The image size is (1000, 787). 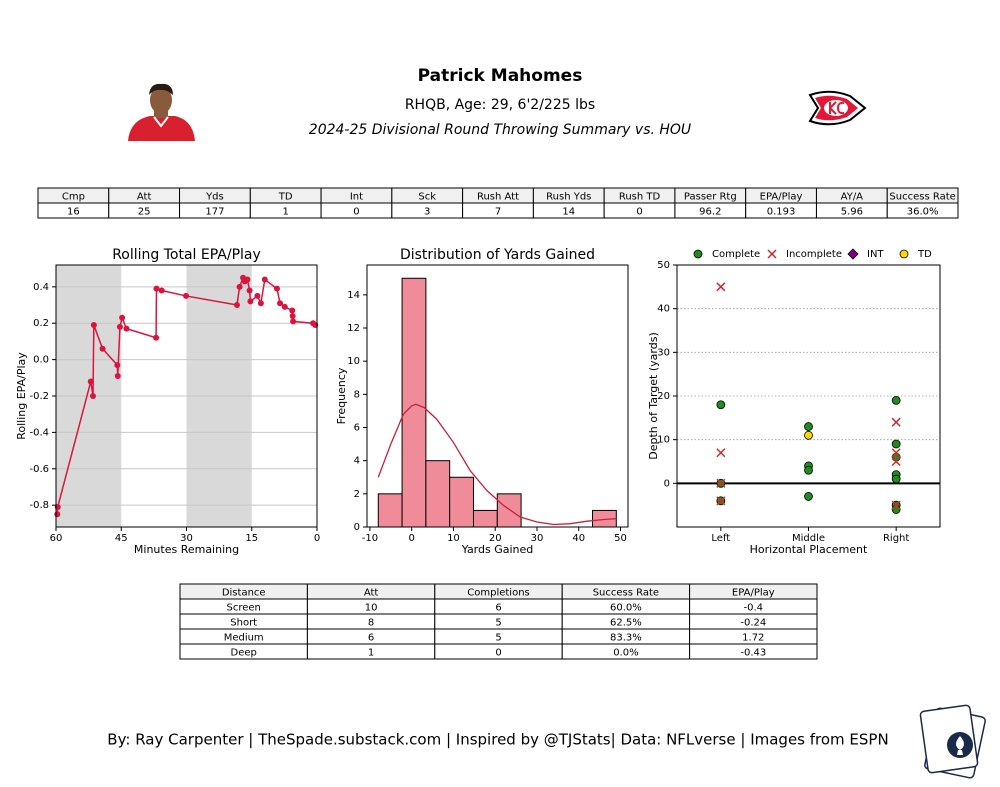 I want to click on table-cell-text: 5, so click(x=498, y=623).